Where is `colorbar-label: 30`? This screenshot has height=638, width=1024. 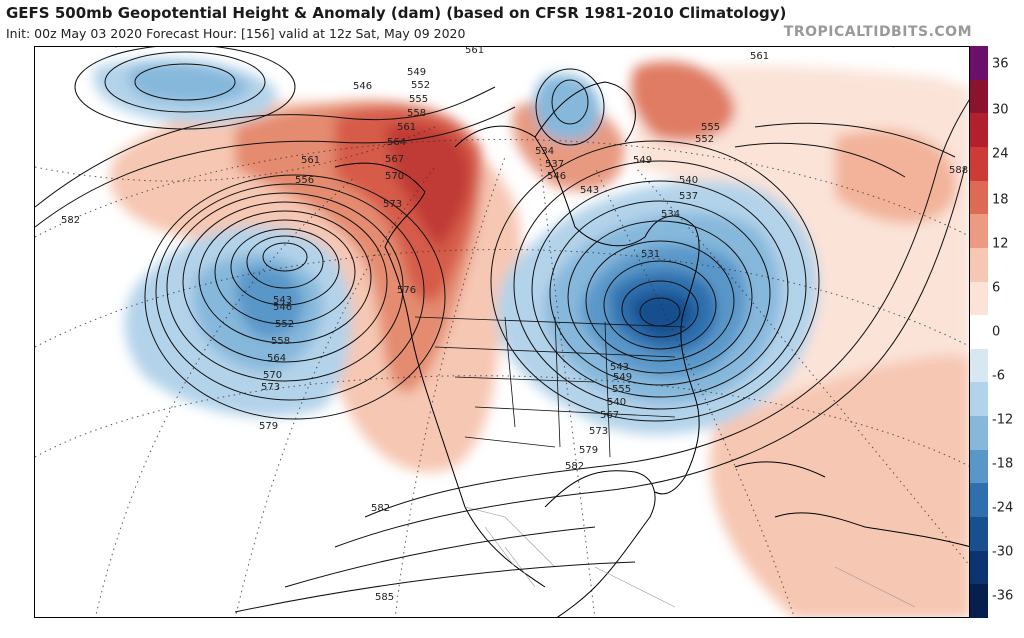 colorbar-label: 30 is located at coordinates (1000, 110).